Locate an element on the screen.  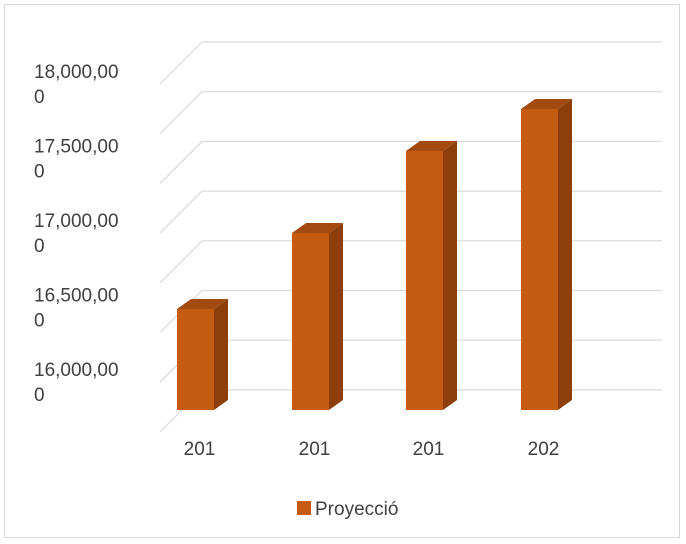
y-tick-label: 17,000,00 is located at coordinates (76, 221).